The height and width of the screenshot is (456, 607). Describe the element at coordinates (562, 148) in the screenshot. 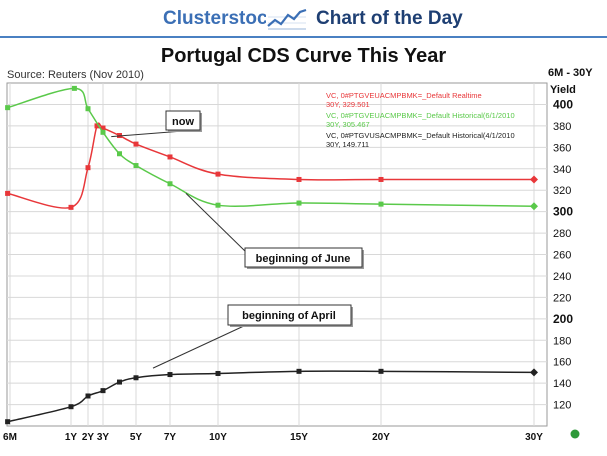

I see `y-tick-label: 360` at that location.